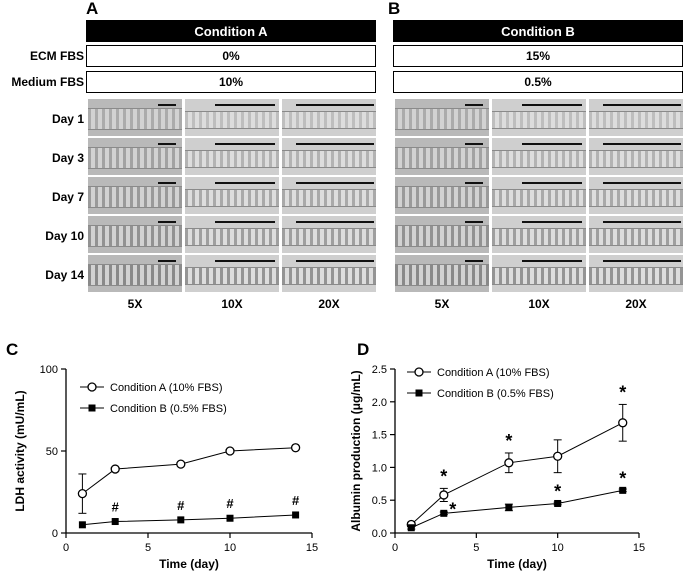 The height and width of the screenshot is (573, 685). What do you see at coordinates (52, 452) in the screenshot?
I see `y-tick-label: 50` at bounding box center [52, 452].